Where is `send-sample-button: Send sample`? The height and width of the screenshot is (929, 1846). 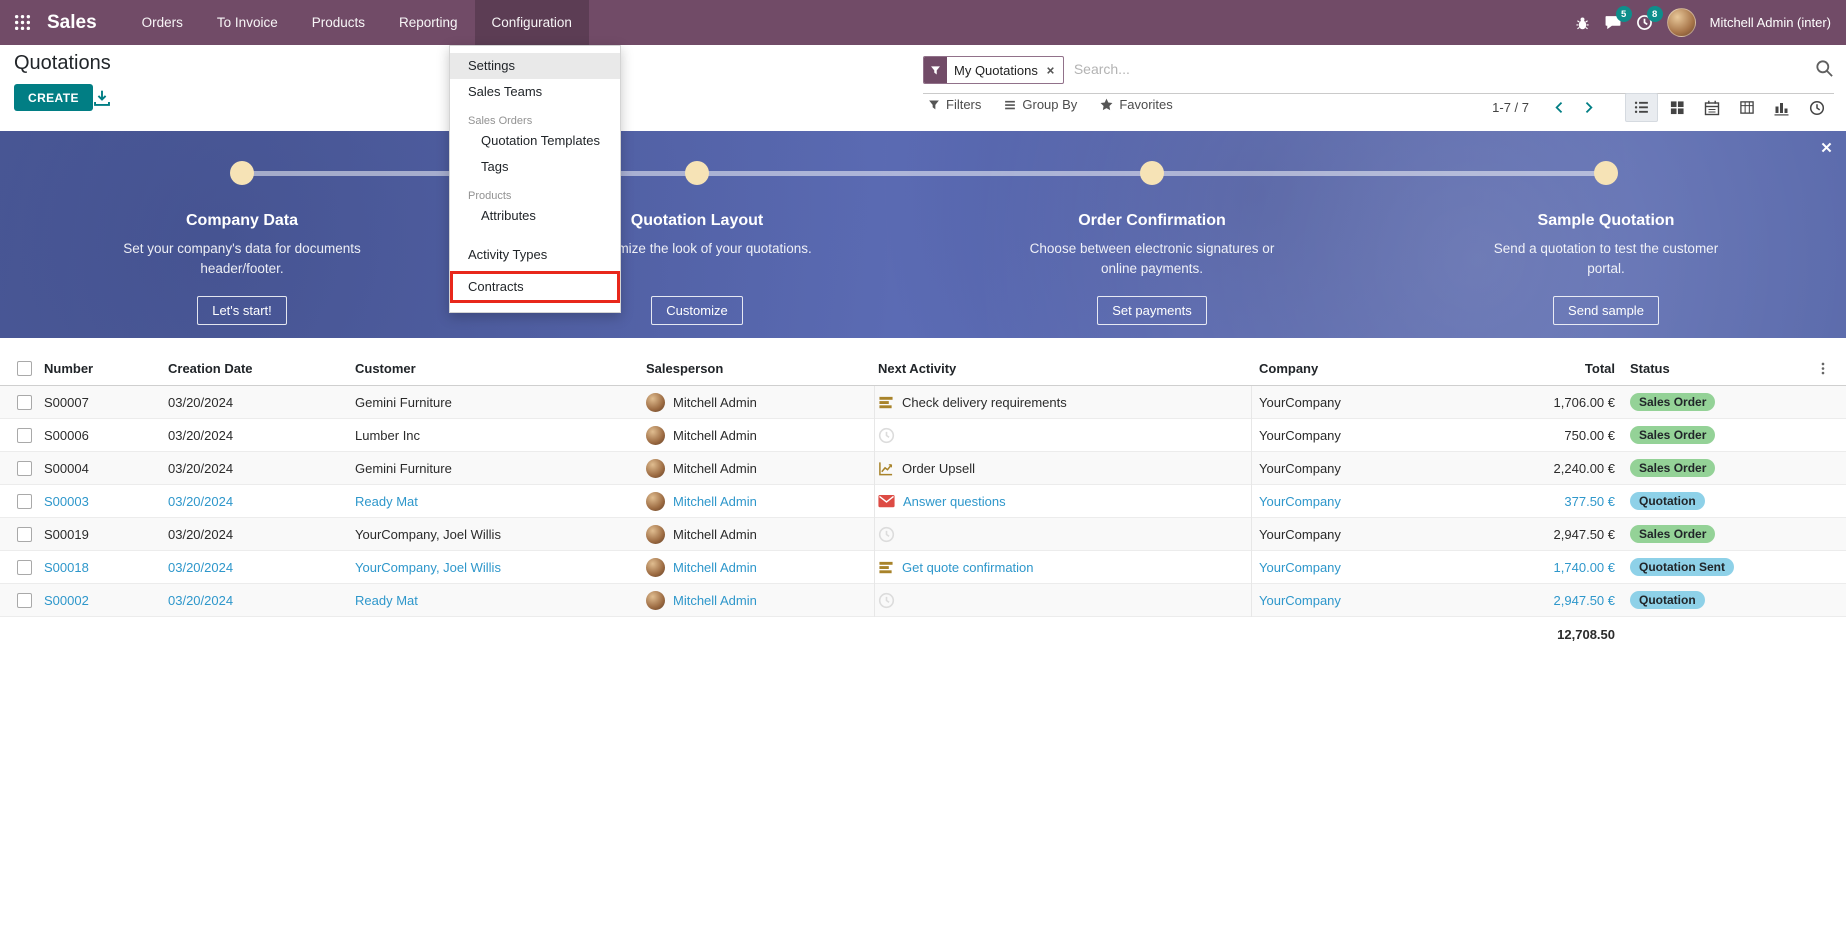
send-sample-button: Send sample is located at coordinates (1606, 310).